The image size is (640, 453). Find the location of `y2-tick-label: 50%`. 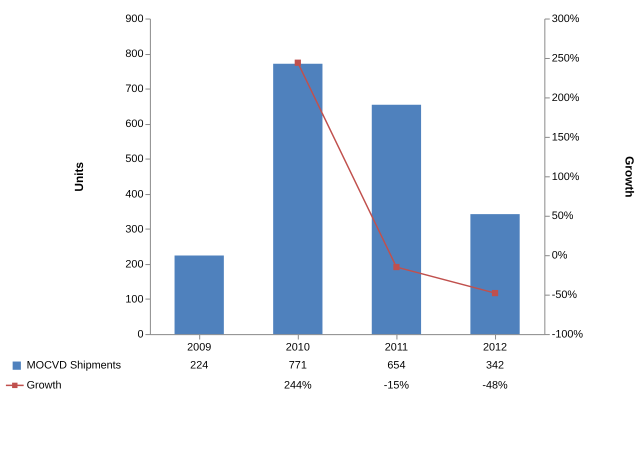

y2-tick-label: 50% is located at coordinates (563, 216).